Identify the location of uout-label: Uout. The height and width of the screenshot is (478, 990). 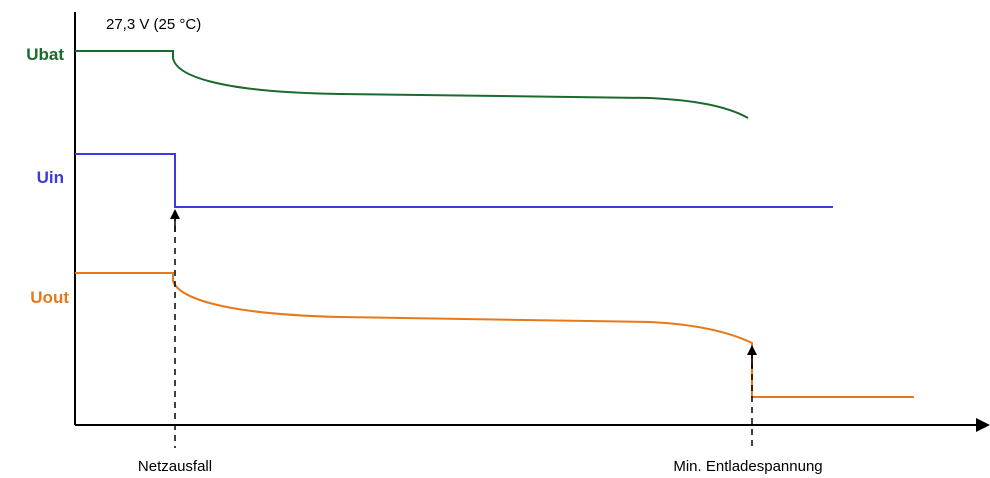
(49, 297).